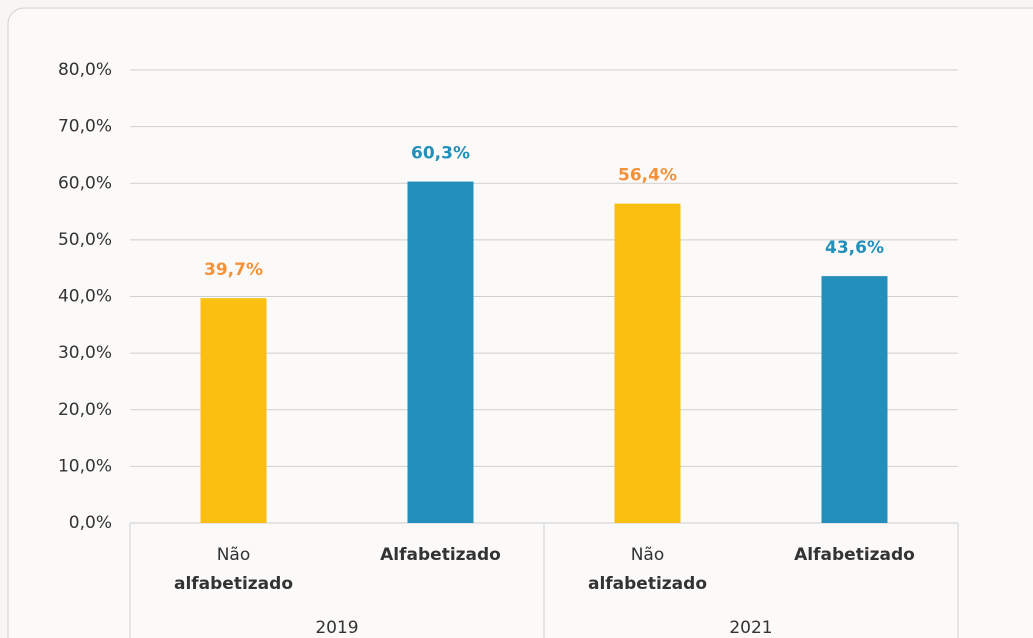  What do you see at coordinates (233, 270) in the screenshot?
I see `value-label: 39,7%` at bounding box center [233, 270].